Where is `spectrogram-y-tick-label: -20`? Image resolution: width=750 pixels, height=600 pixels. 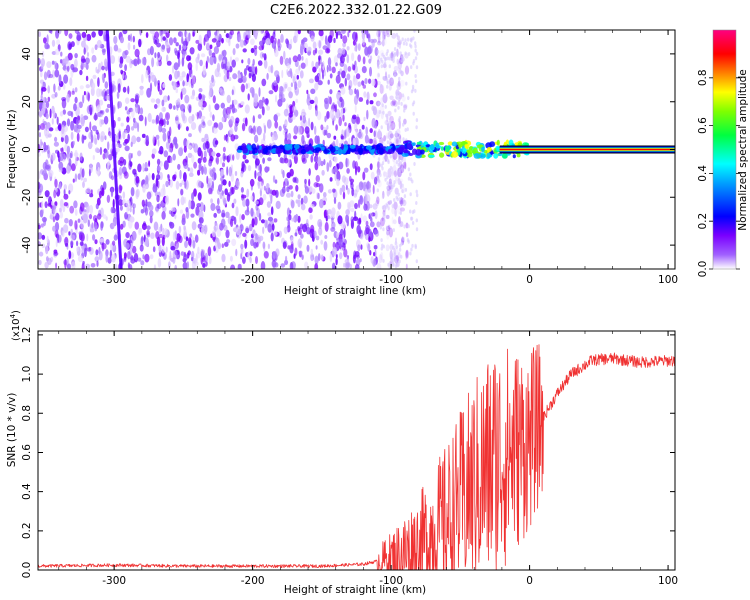
spectrogram-y-tick-label: -20 is located at coordinates (27, 197).